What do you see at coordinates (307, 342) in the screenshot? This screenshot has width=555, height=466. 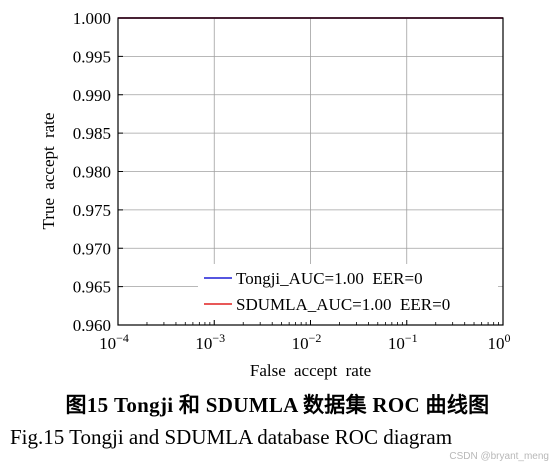 I see `x-tick-label: 10⁻²` at bounding box center [307, 342].